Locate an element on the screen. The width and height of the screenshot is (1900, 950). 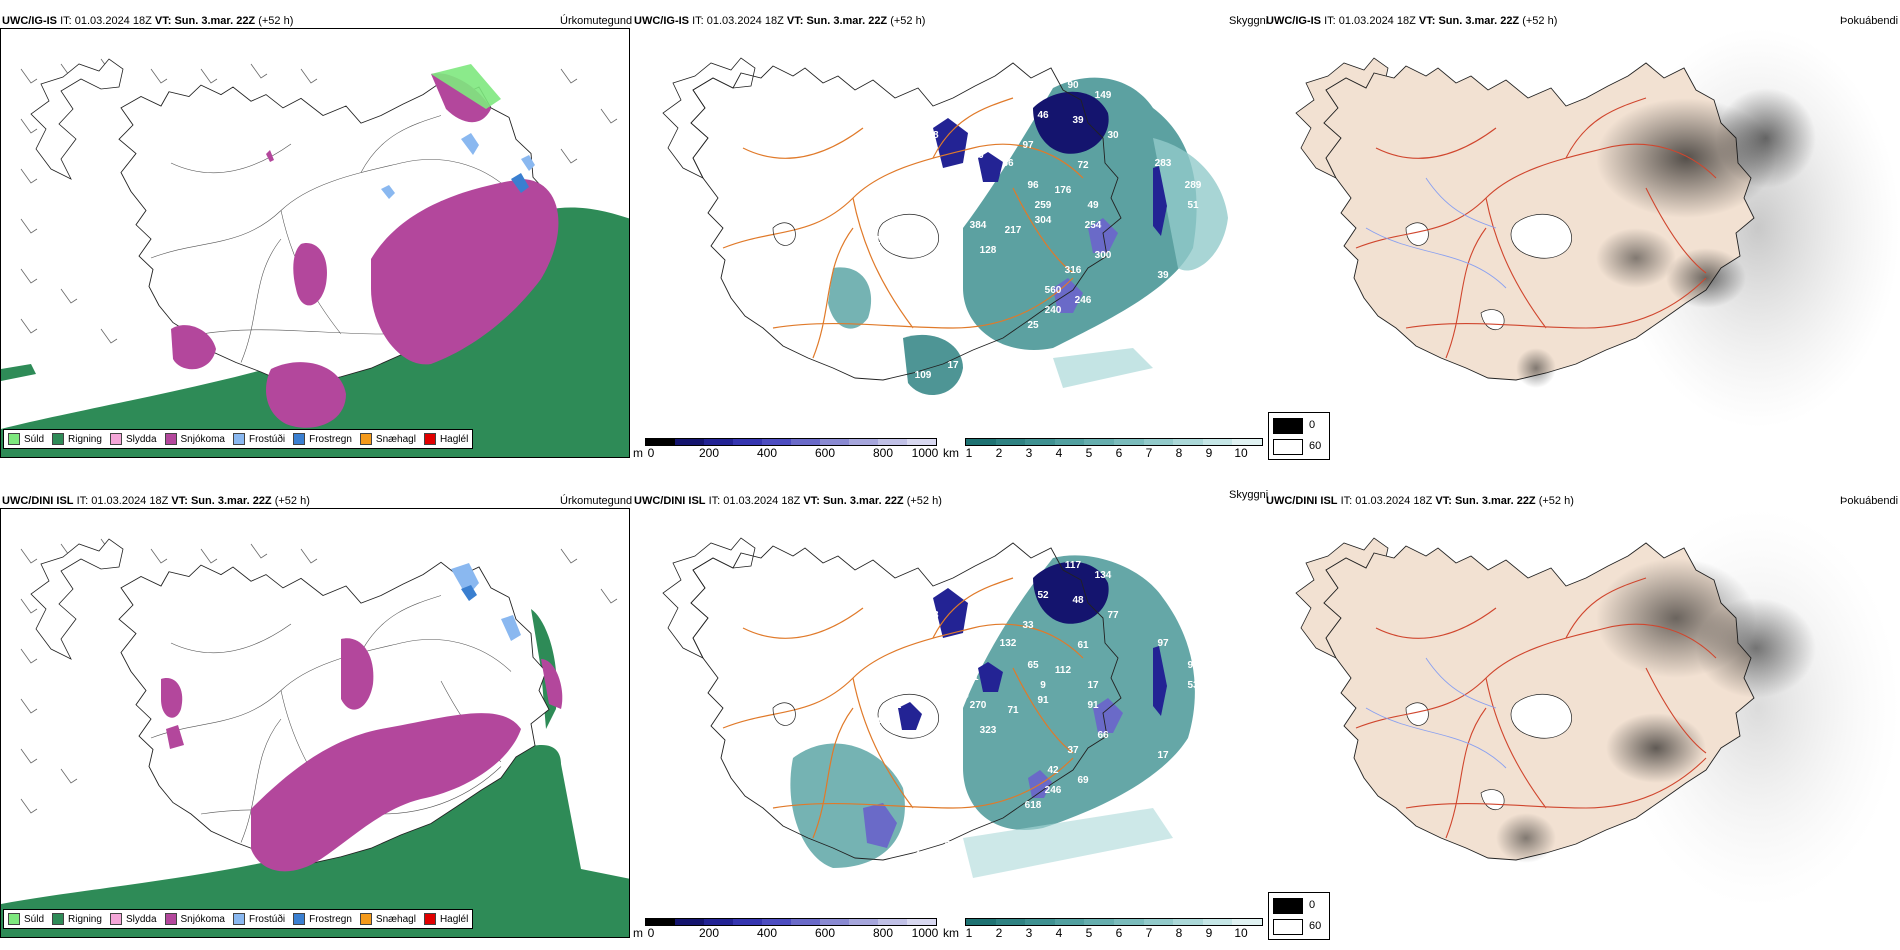
visibility-value-label: 30 is located at coordinates (1113, 135).